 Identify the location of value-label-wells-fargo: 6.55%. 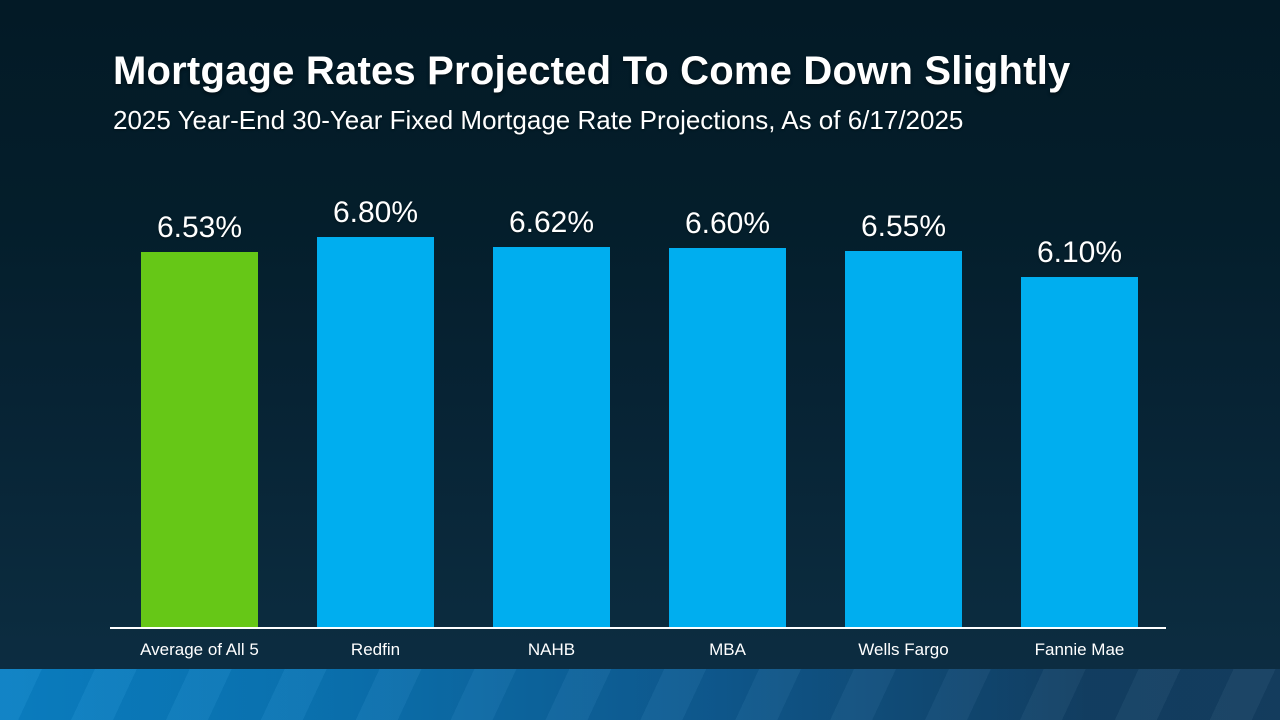
(903, 226).